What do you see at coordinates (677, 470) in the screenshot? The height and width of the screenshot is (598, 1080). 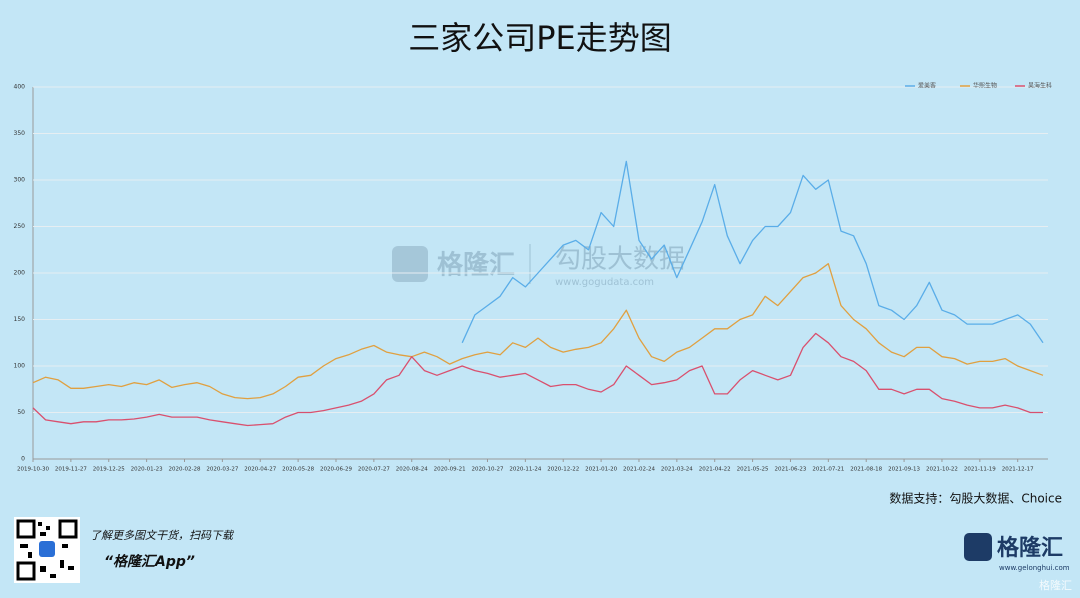 I see `x-tick-label: 2021-03-24` at bounding box center [677, 470].